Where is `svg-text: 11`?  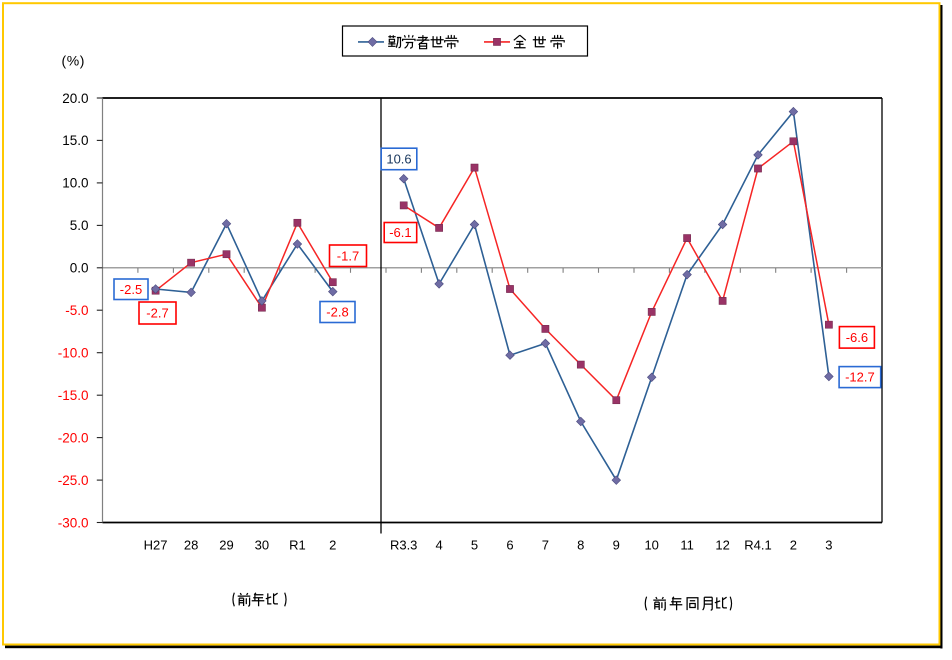 svg-text: 11 is located at coordinates (687, 545).